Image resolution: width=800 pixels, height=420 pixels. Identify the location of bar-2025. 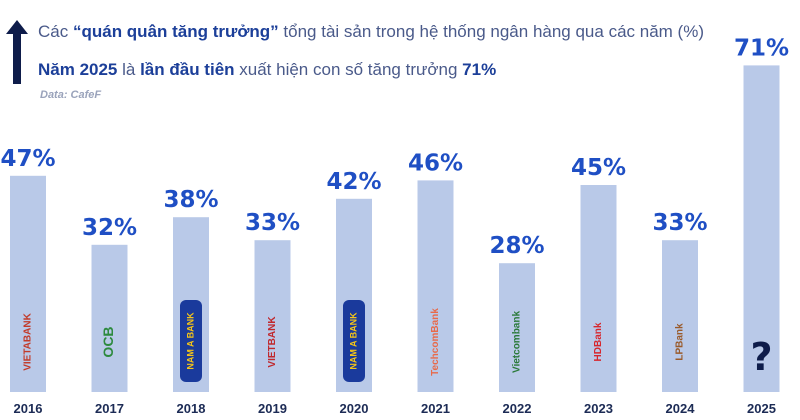
(761, 229).